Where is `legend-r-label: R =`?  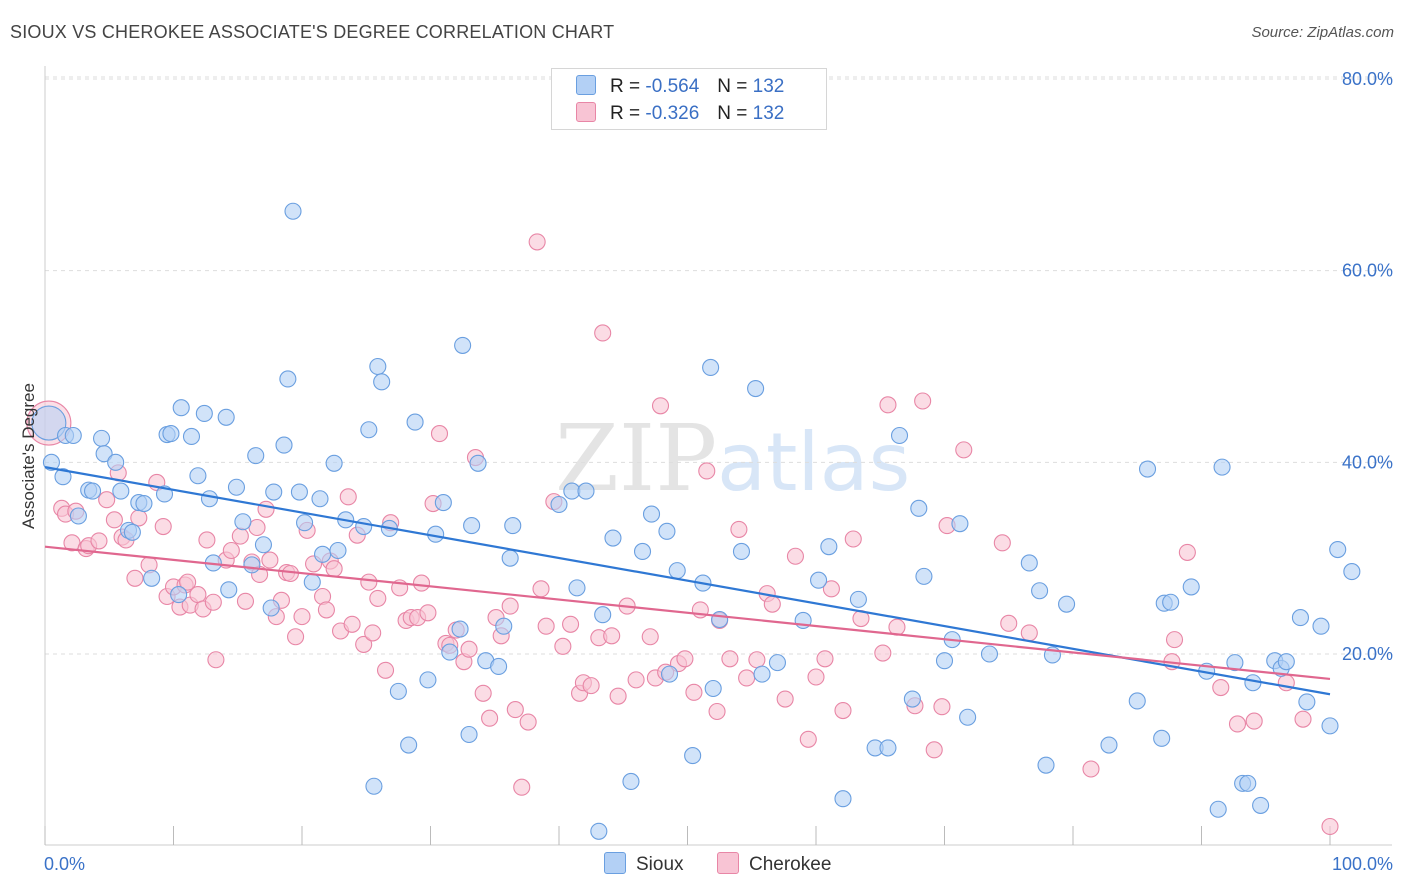
legend-r-label: R = is located at coordinates (625, 113).